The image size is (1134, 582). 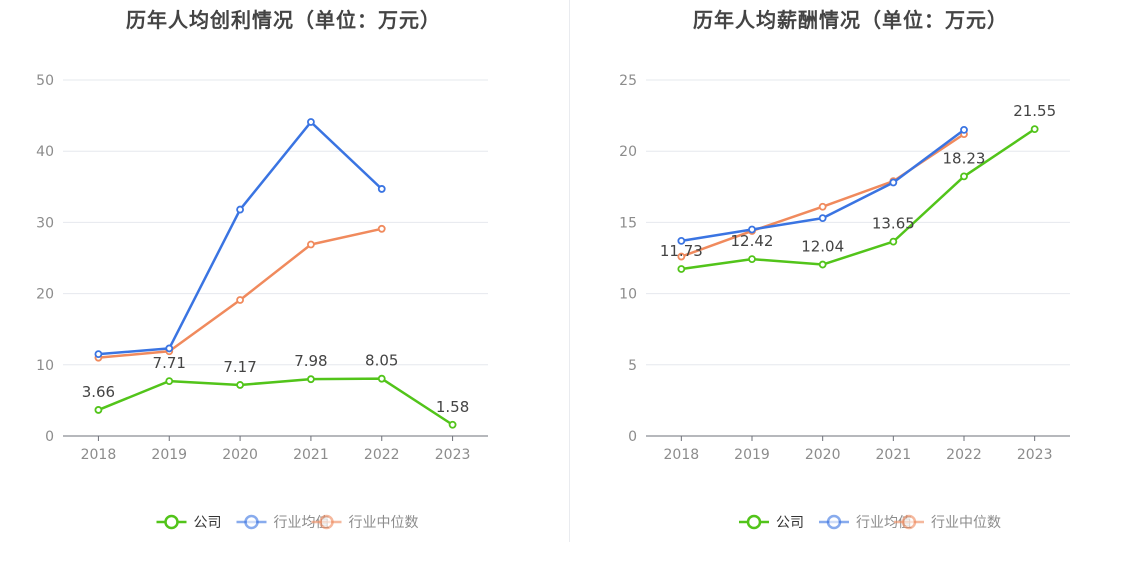 What do you see at coordinates (208, 523) in the screenshot?
I see `profit-legend-label: 公司` at bounding box center [208, 523].